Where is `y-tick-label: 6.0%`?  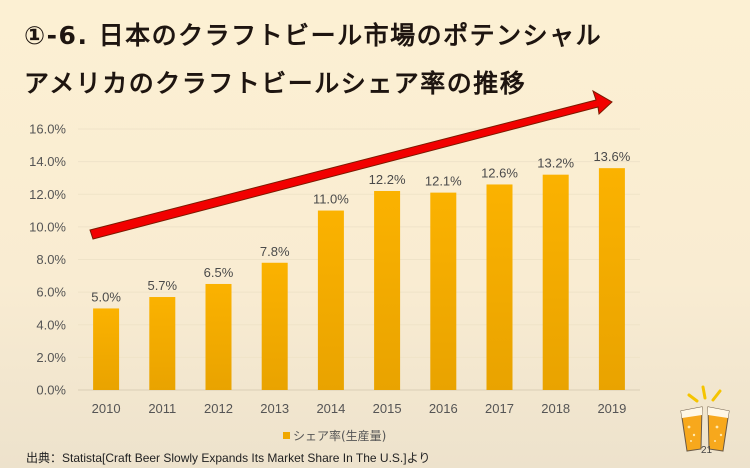
y-tick-label: 6.0% is located at coordinates (51, 292).